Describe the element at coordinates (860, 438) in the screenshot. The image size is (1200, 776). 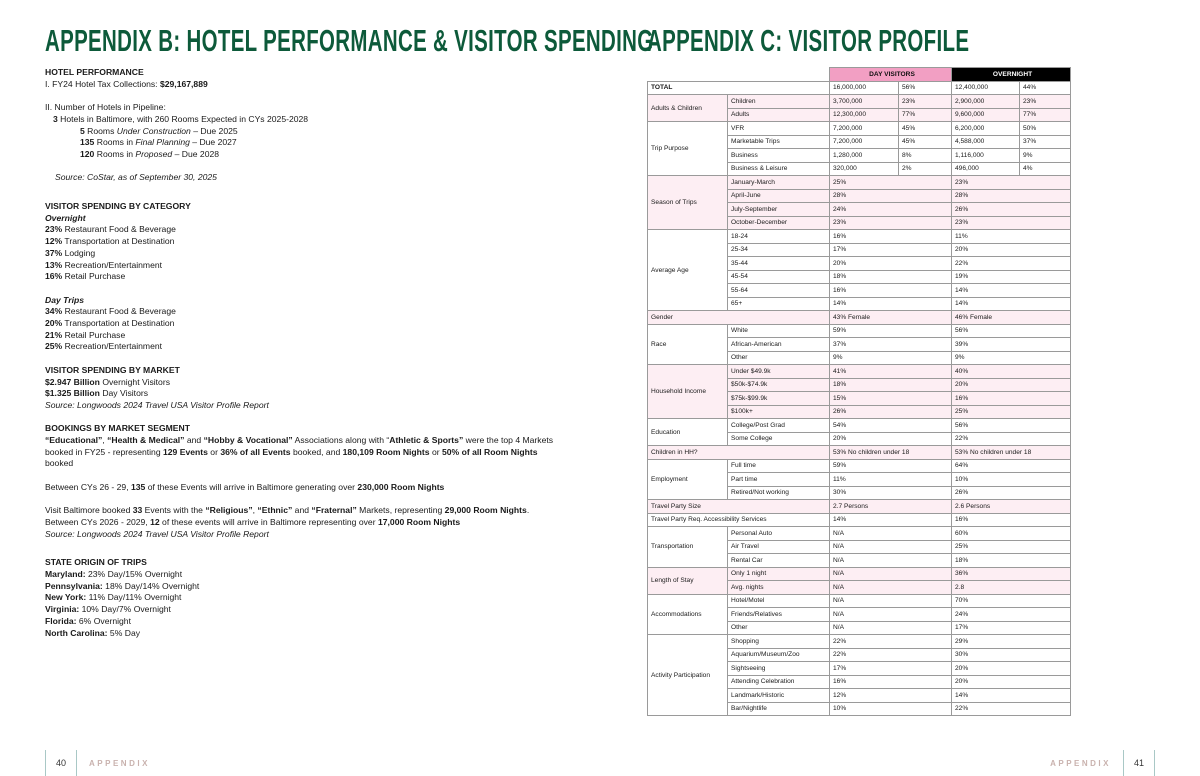
I see `table-row: Some College 20% 22%` at that location.